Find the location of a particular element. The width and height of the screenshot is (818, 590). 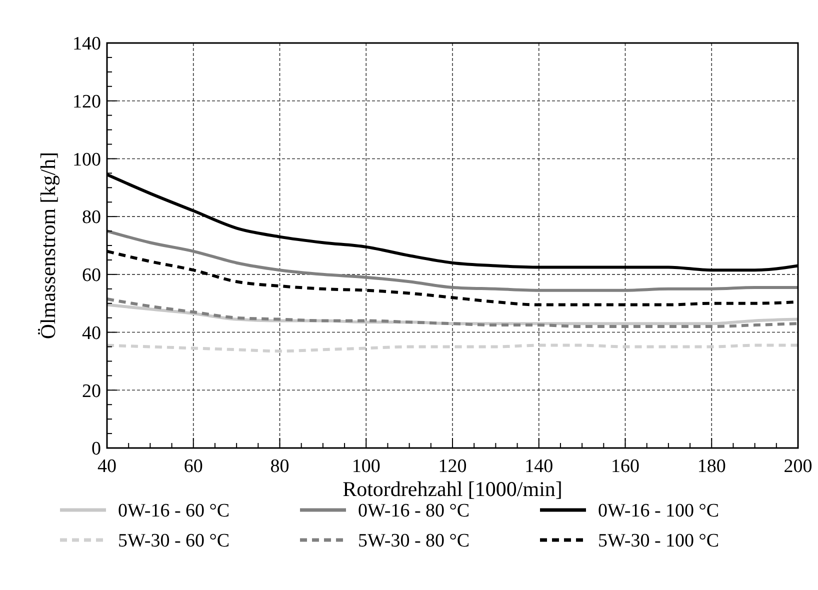

y-tick-label: 80 is located at coordinates (91, 217).